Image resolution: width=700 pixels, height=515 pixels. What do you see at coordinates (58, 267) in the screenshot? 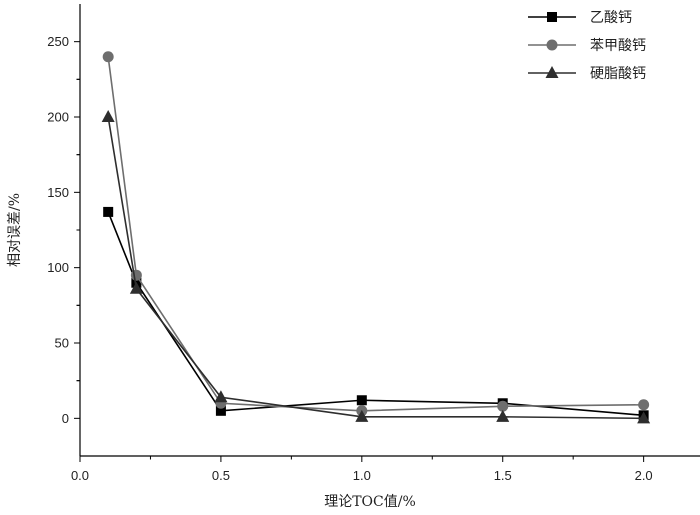
I see `y-tick-label: 100` at bounding box center [58, 267].